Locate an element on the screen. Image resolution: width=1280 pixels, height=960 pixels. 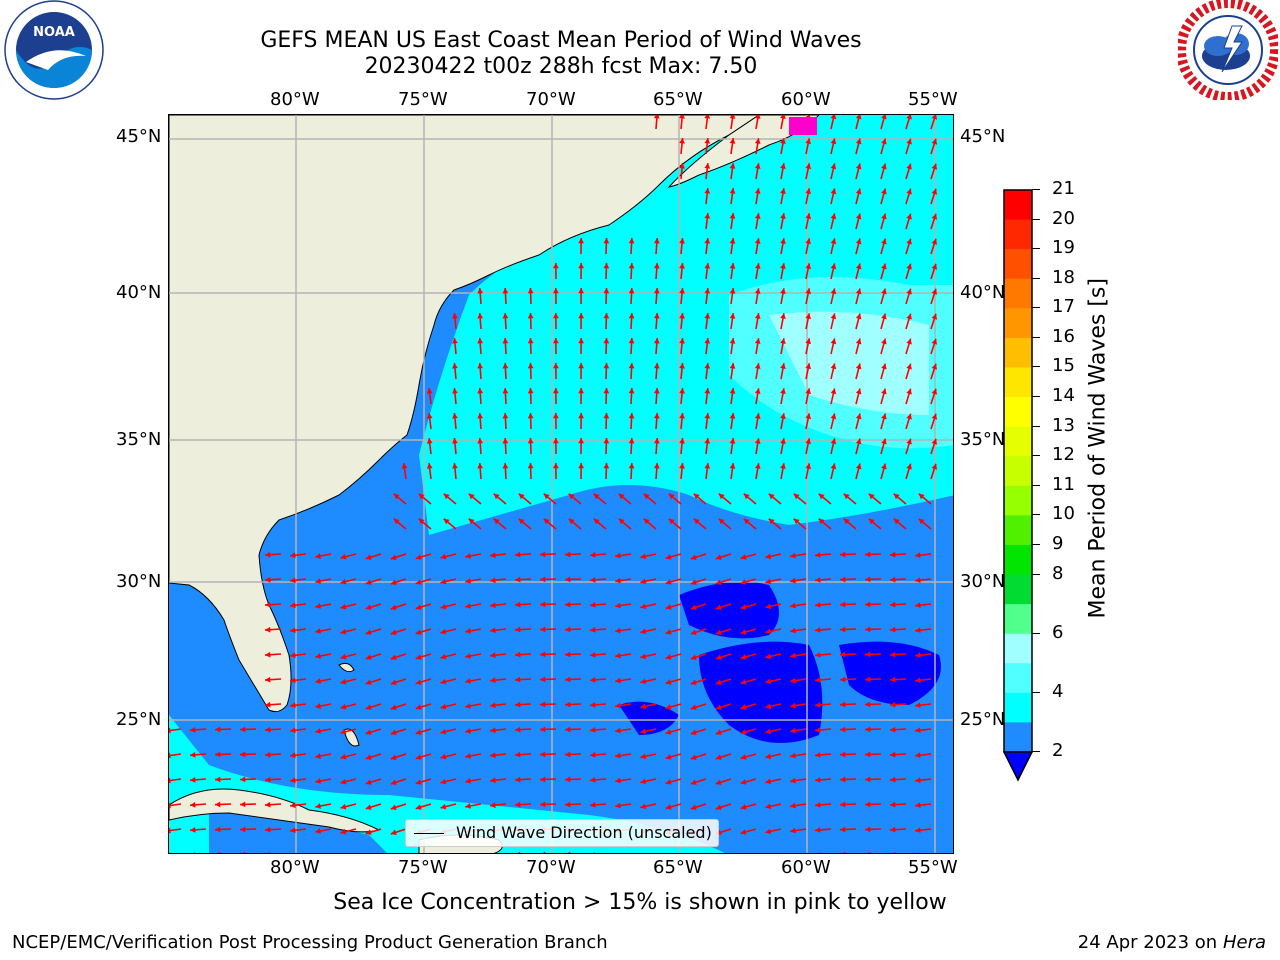
colorbar-tick-label: 18 is located at coordinates (1063, 277).